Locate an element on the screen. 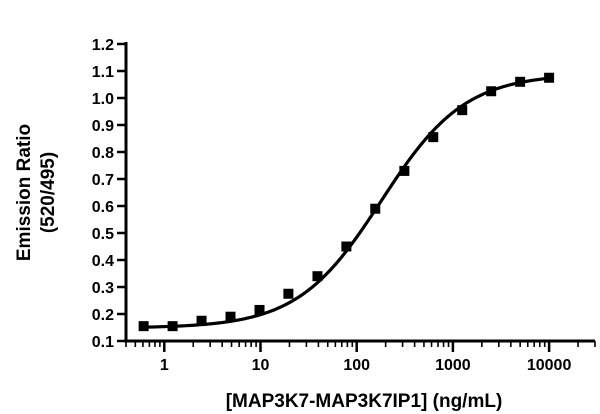  y-axis-title: Emission Ratio (520/495) is located at coordinates (36, 192).